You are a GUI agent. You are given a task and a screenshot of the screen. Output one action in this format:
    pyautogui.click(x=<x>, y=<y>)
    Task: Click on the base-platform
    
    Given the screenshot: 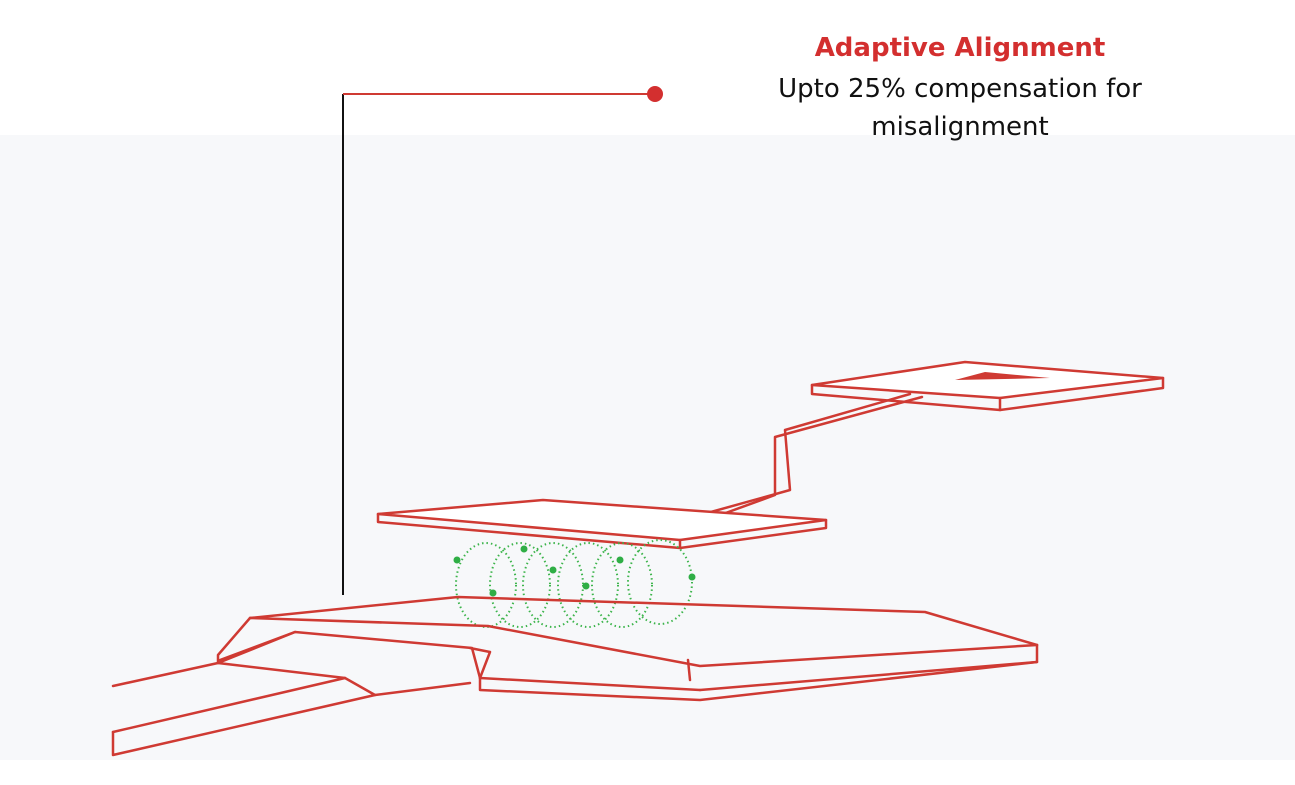 What is the action you would take?
    pyautogui.click(x=627, y=648)
    